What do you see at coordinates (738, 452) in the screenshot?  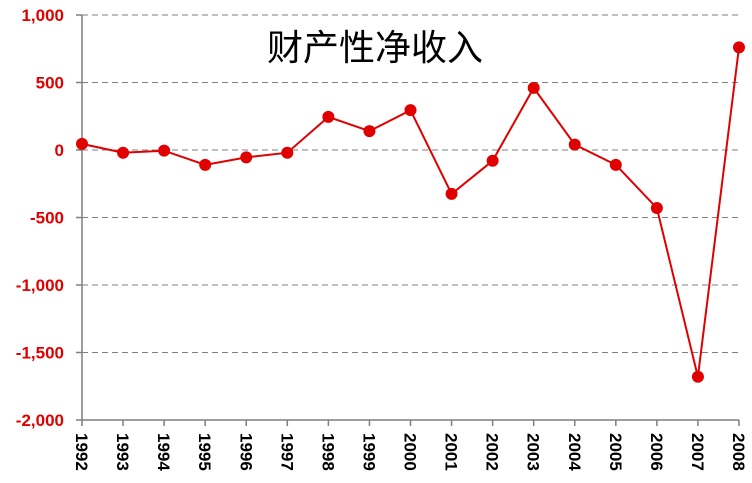 I see `x-tick-label: 2008` at bounding box center [738, 452].